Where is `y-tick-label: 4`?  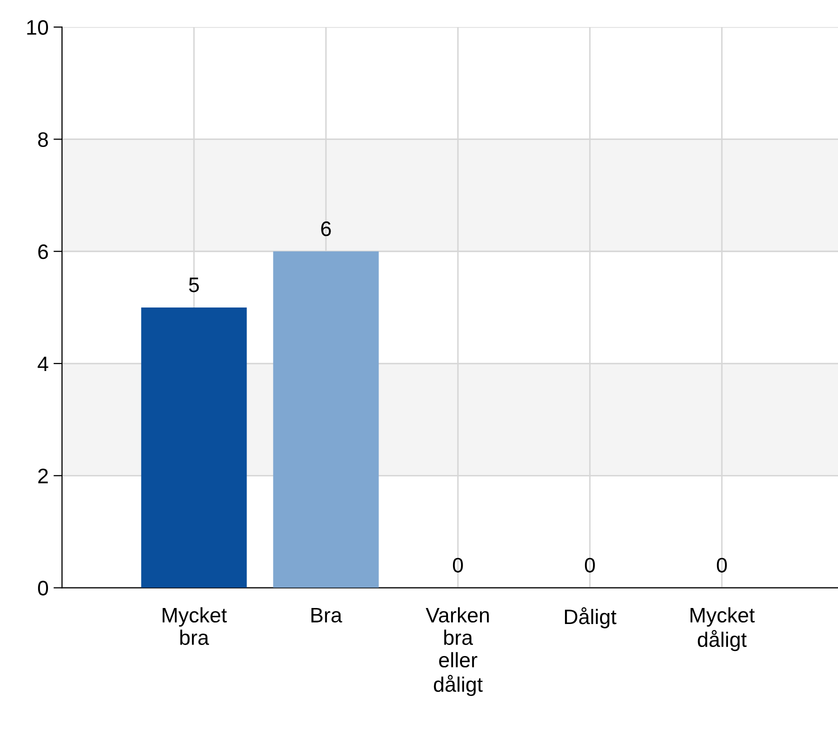
y-tick-label: 4 is located at coordinates (43, 364).